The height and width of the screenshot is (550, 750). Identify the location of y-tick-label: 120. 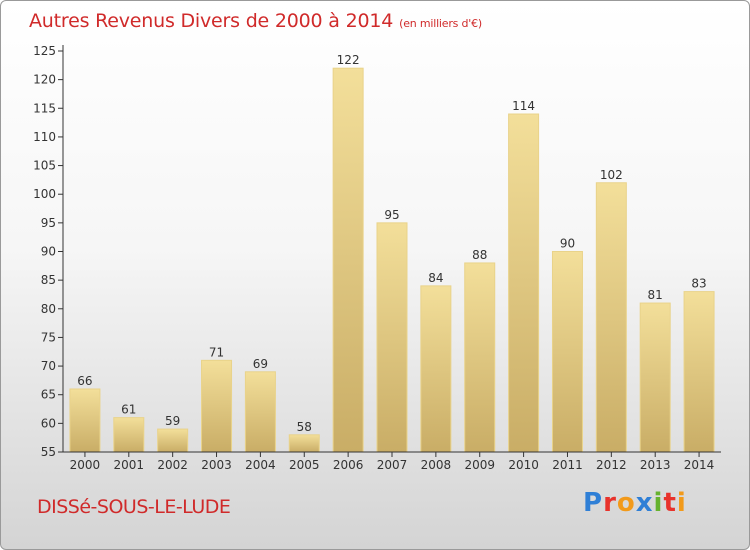
(44, 80).